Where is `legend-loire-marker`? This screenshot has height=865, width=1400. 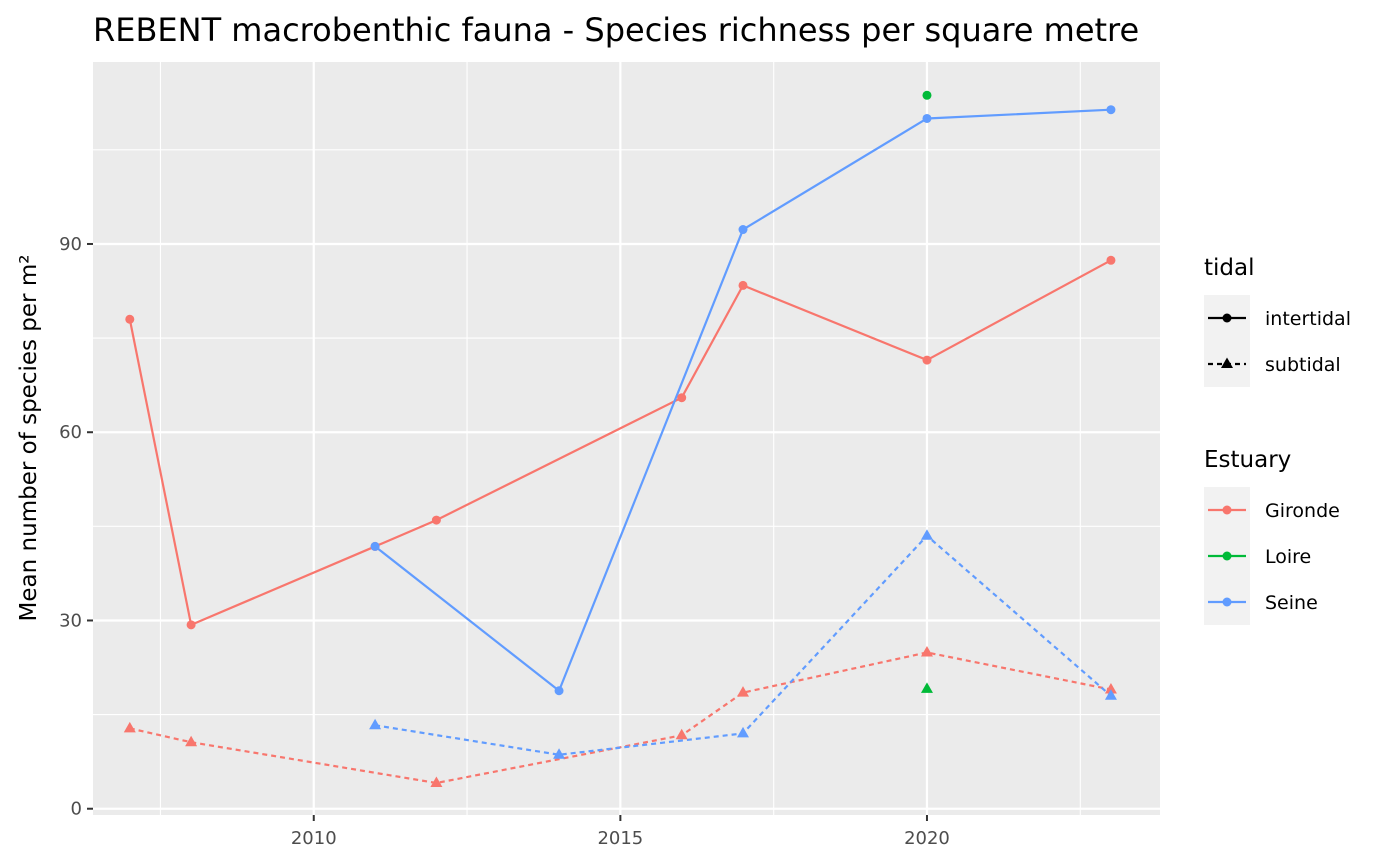
legend-loire-marker is located at coordinates (1227, 556).